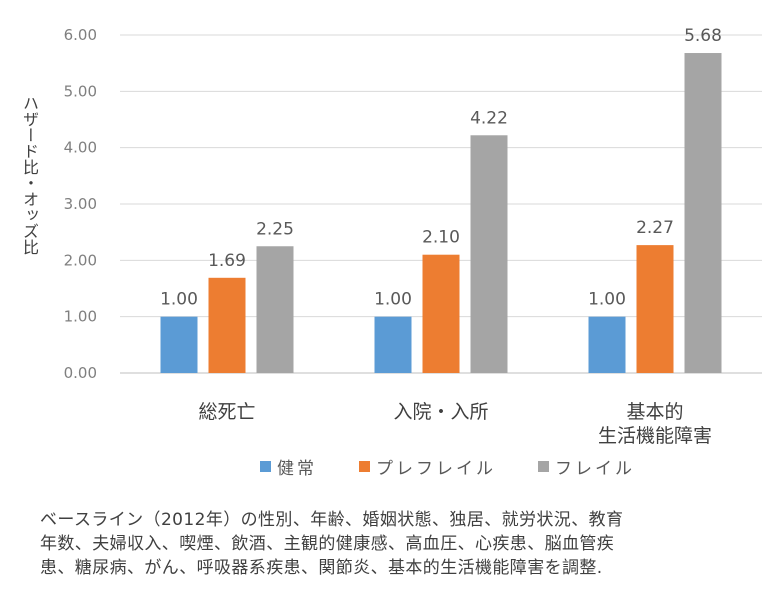 This screenshot has height=590, width=781. Describe the element at coordinates (655, 228) in the screenshot. I see `data-label: 2.27` at that location.